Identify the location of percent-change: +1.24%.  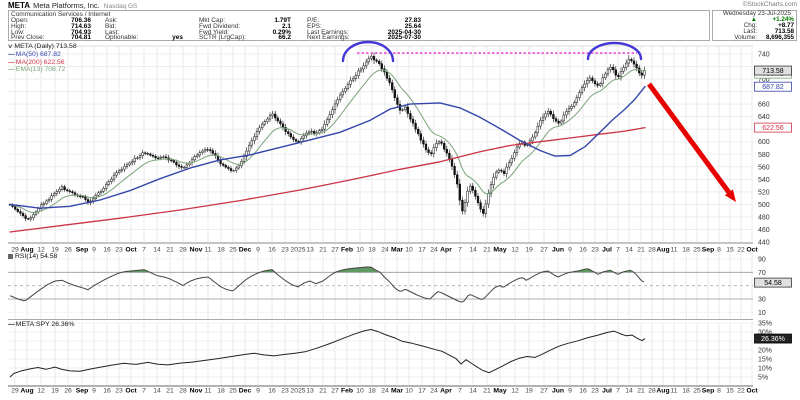
(783, 19).